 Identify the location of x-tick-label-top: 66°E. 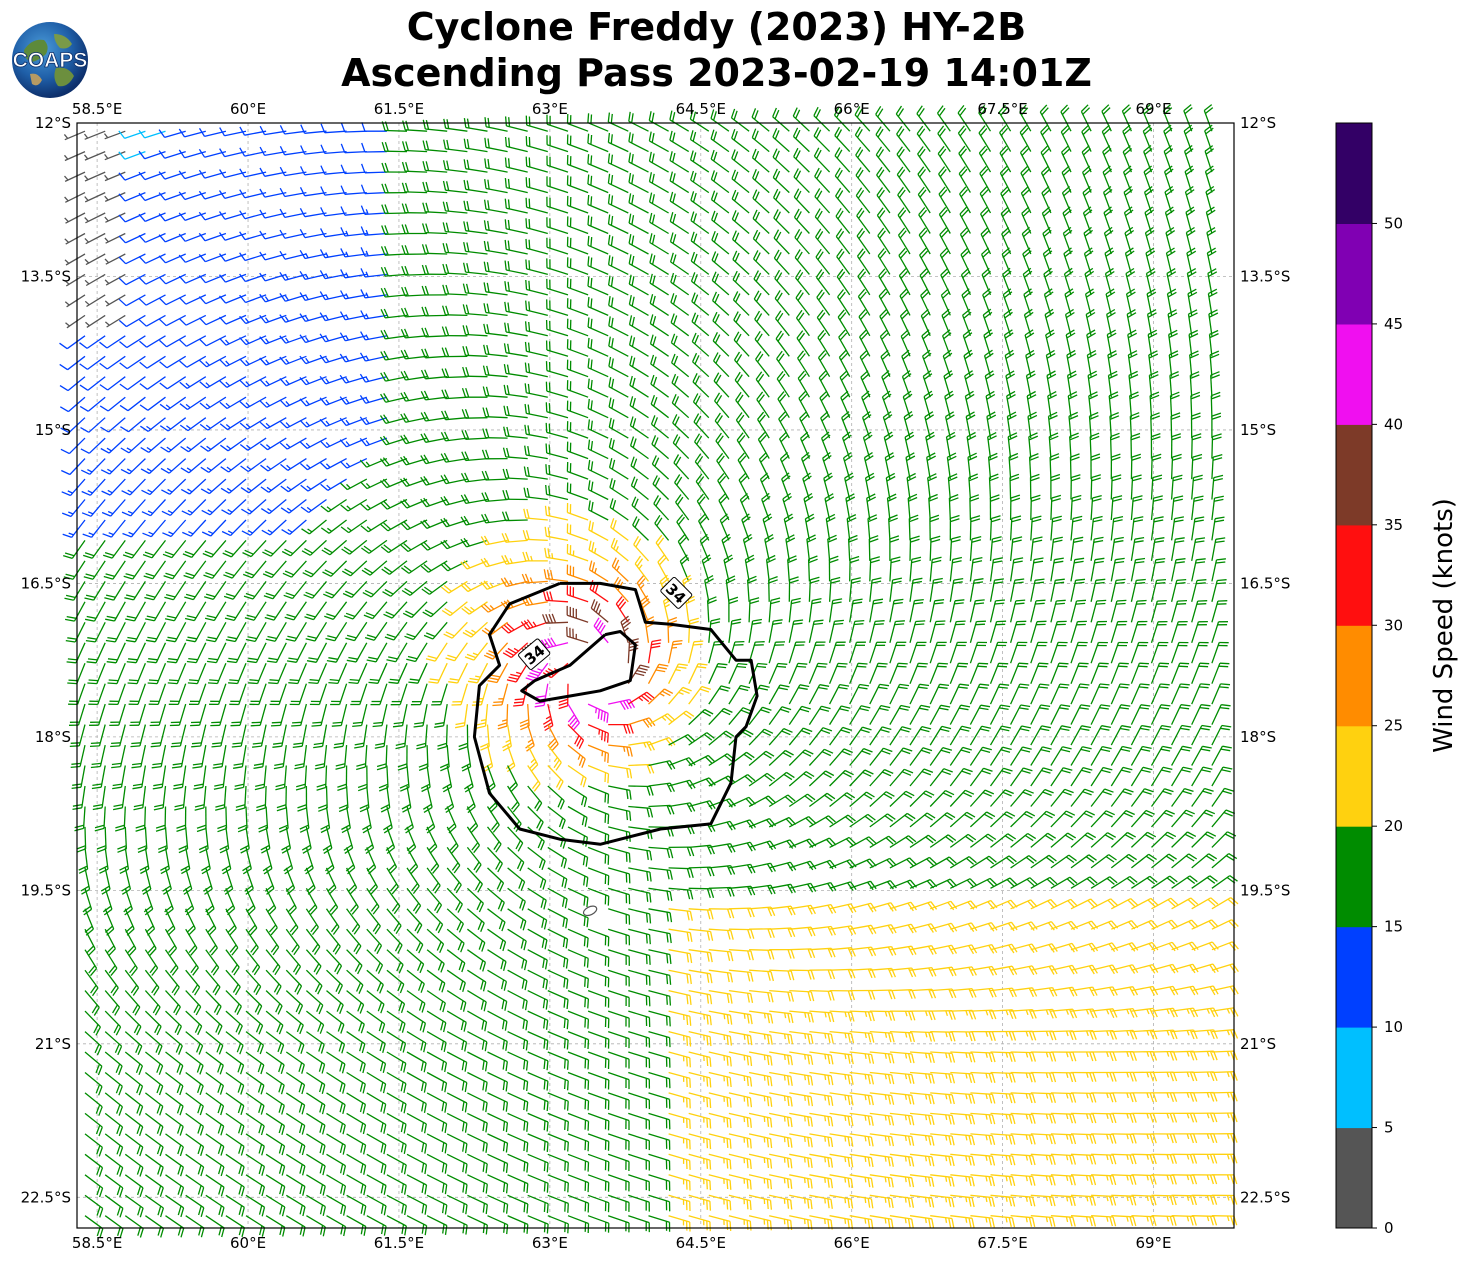
(852, 109).